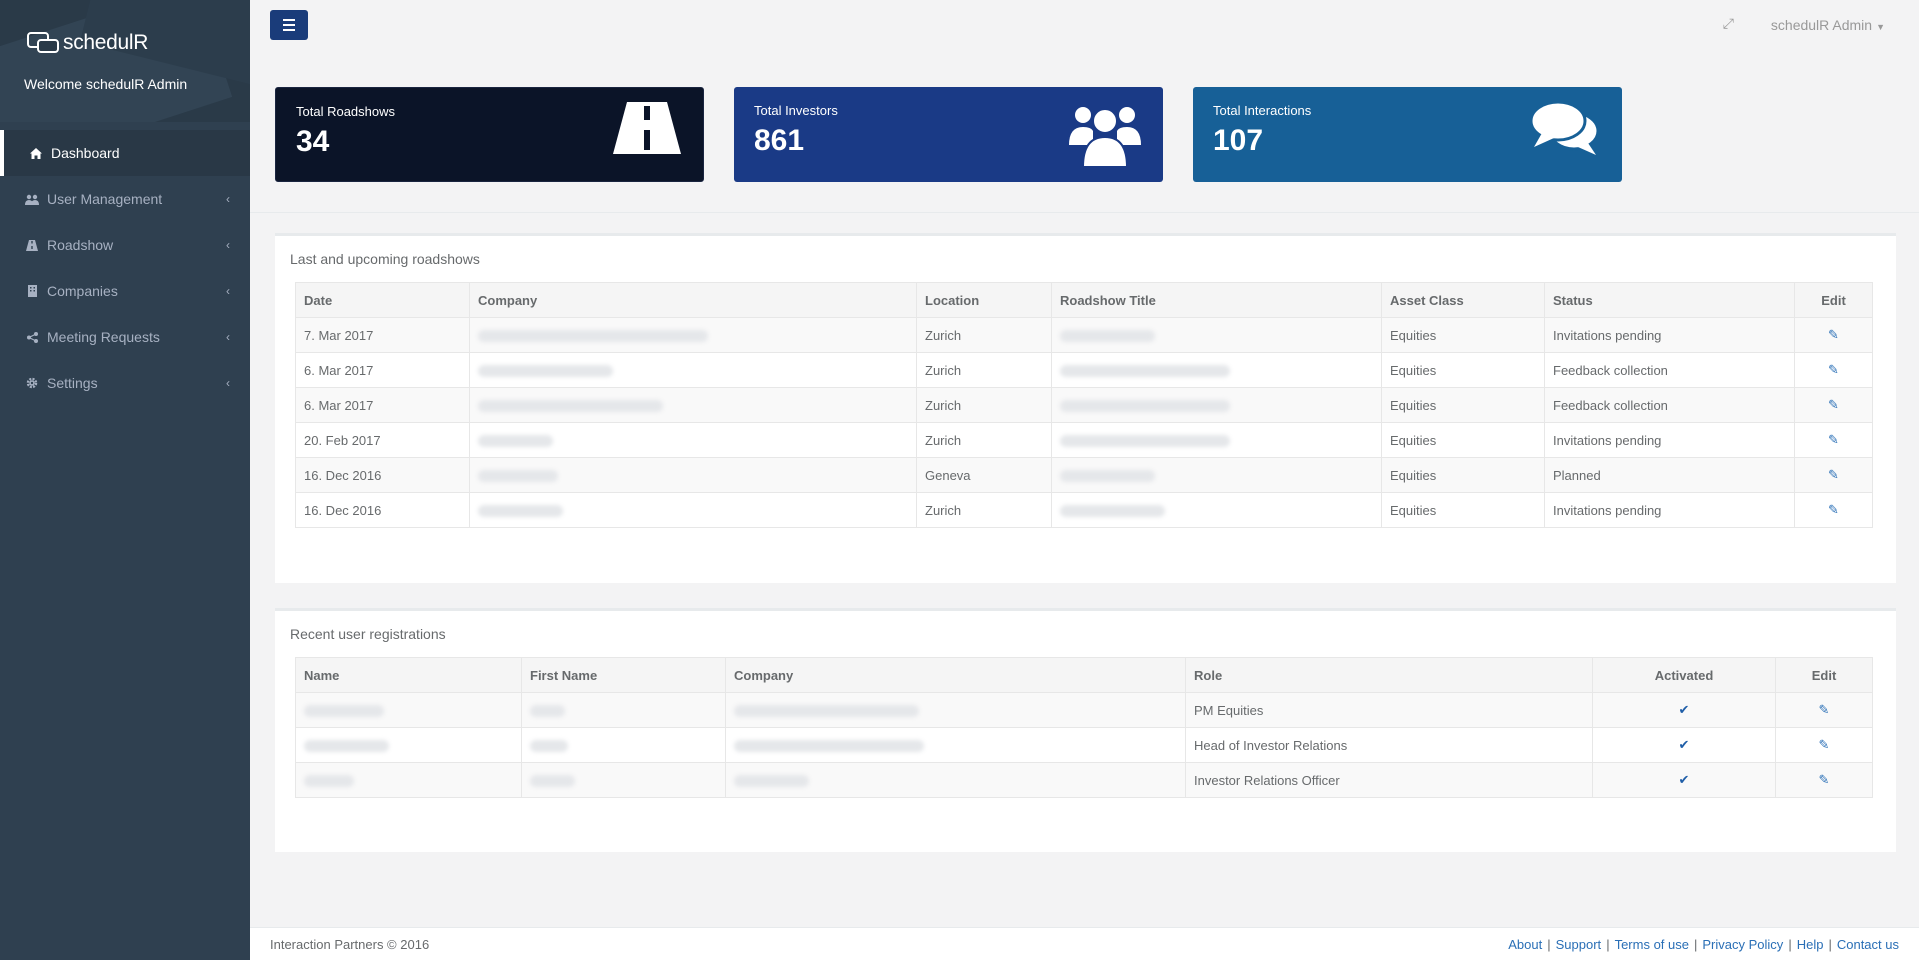 This screenshot has height=960, width=1919. Describe the element at coordinates (1651, 944) in the screenshot. I see `footer-link-terms: Terms of use` at that location.